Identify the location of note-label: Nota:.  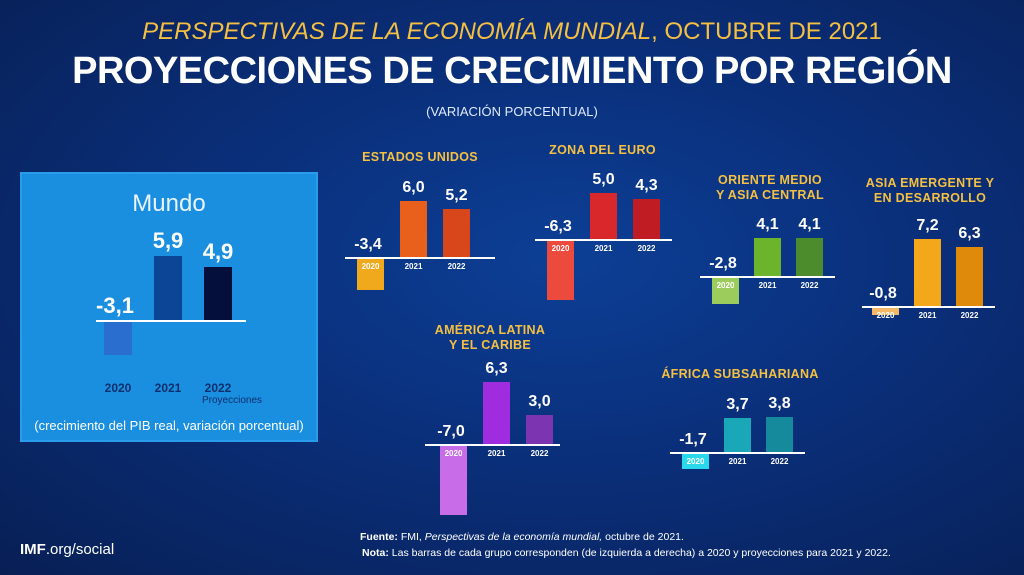
(375, 553).